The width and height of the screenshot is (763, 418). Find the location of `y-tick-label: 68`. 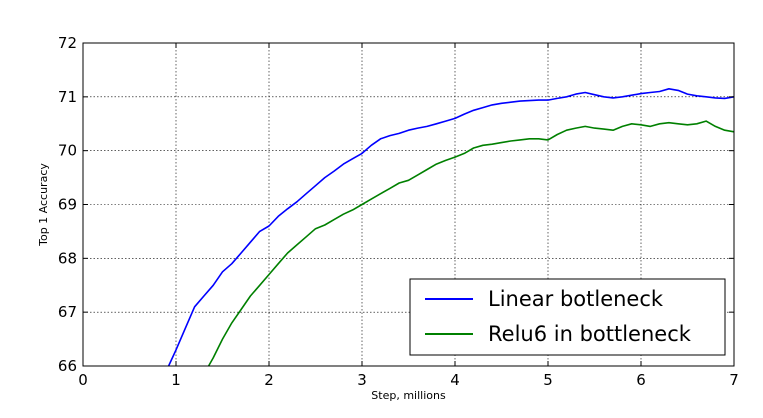

y-tick-label: 68 is located at coordinates (67, 258).